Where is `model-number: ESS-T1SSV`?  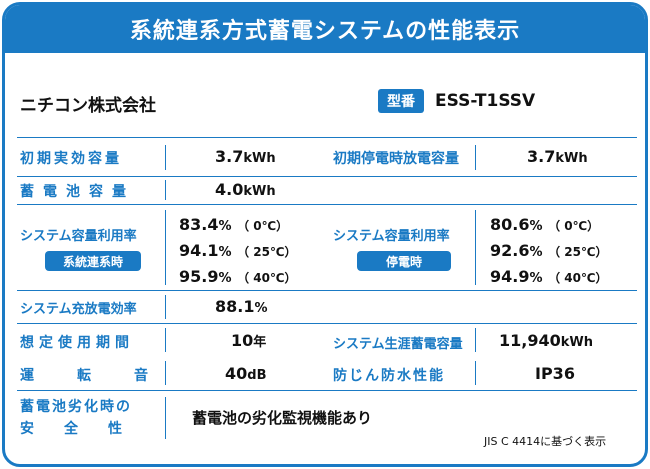
model-number: ESS-T1SSV is located at coordinates (485, 101).